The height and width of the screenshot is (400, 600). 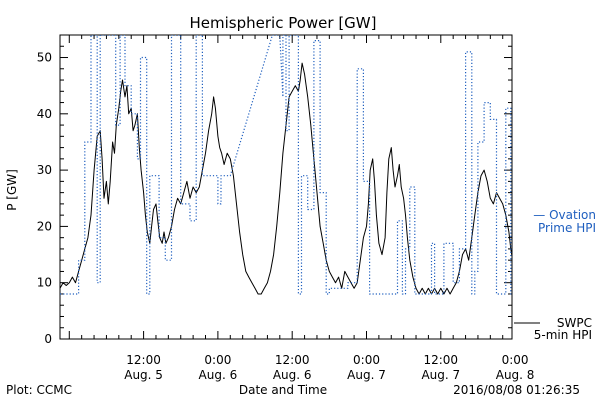 What do you see at coordinates (515, 375) in the screenshot?
I see `x-tick-date-label: Aug. 8` at bounding box center [515, 375].